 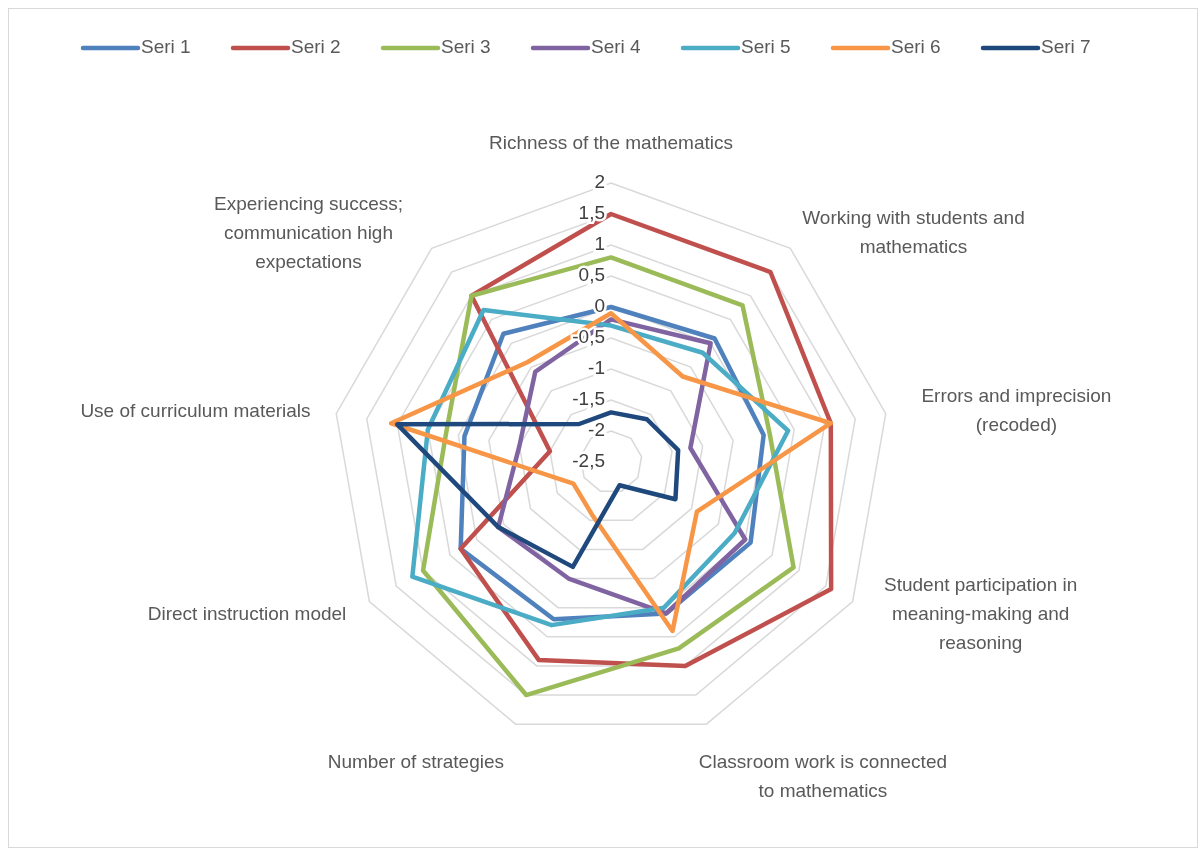 I want to click on legend-label: Seri 2, so click(x=316, y=47).